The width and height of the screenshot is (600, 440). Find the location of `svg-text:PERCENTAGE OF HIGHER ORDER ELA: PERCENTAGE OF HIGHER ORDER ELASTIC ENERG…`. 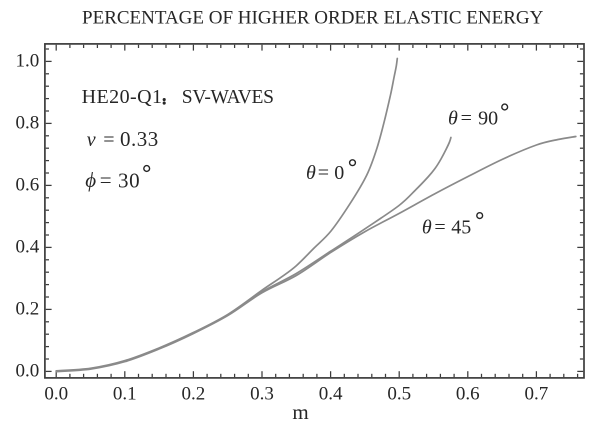

svg-text:PERCENTAGE OF HIGHER ORDER ELA: PERCENTAGE OF HIGHER ORDER ELASTIC ENERG… is located at coordinates (313, 18).